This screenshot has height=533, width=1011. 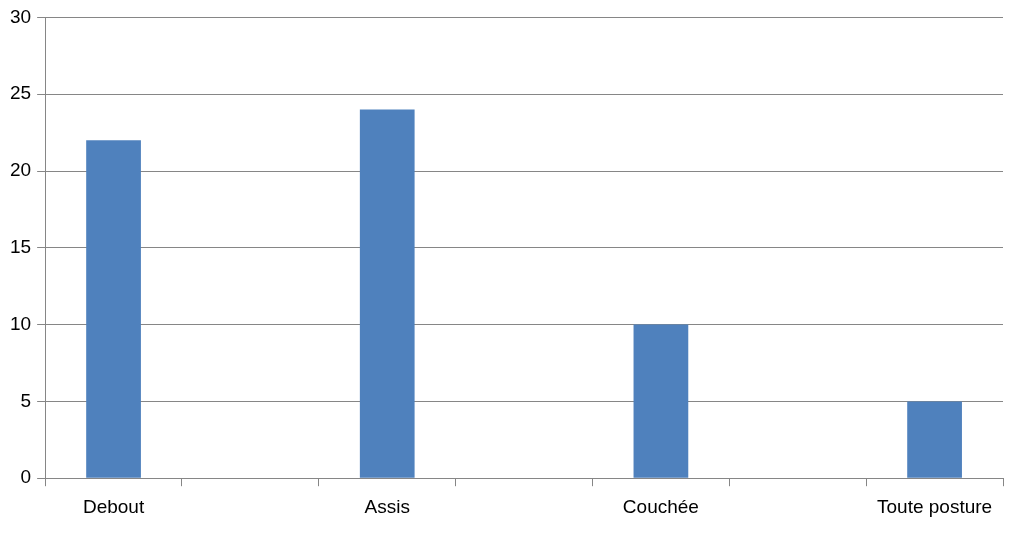 I want to click on y-tick-label: 10, so click(x=20, y=323).